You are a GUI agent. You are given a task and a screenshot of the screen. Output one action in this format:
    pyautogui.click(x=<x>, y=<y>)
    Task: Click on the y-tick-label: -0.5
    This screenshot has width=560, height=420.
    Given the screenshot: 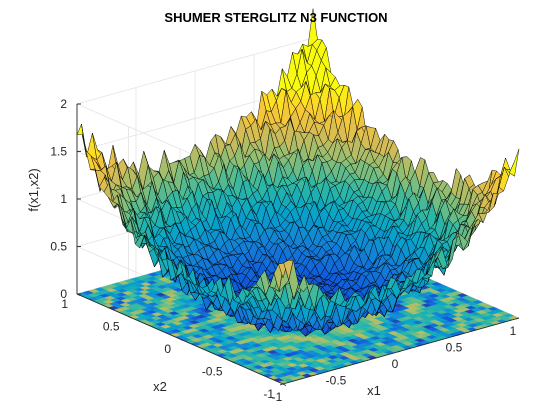 What is the action you would take?
    pyautogui.click(x=212, y=372)
    